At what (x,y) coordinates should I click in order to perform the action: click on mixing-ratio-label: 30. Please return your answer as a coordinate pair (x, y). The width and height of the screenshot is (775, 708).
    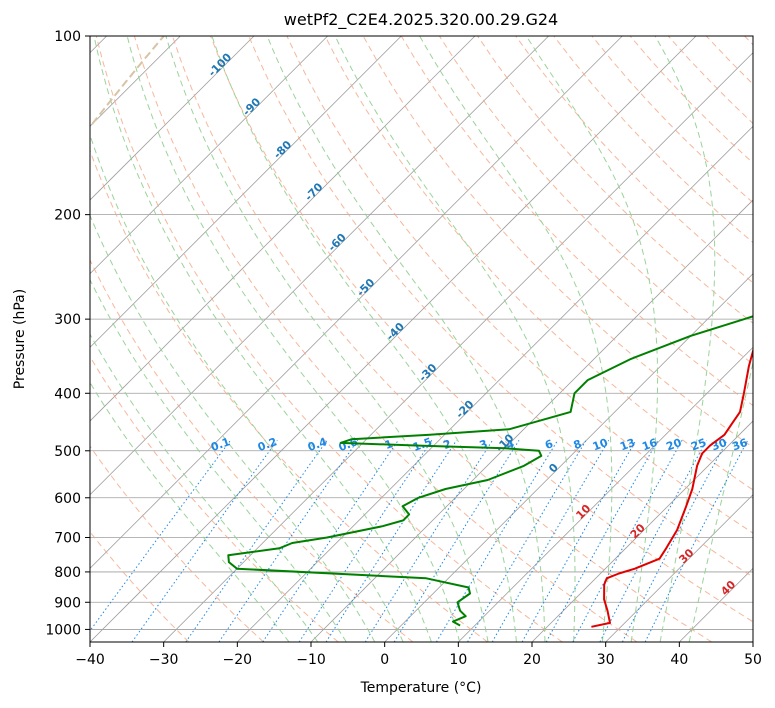
    Looking at the image, I should click on (719, 445).